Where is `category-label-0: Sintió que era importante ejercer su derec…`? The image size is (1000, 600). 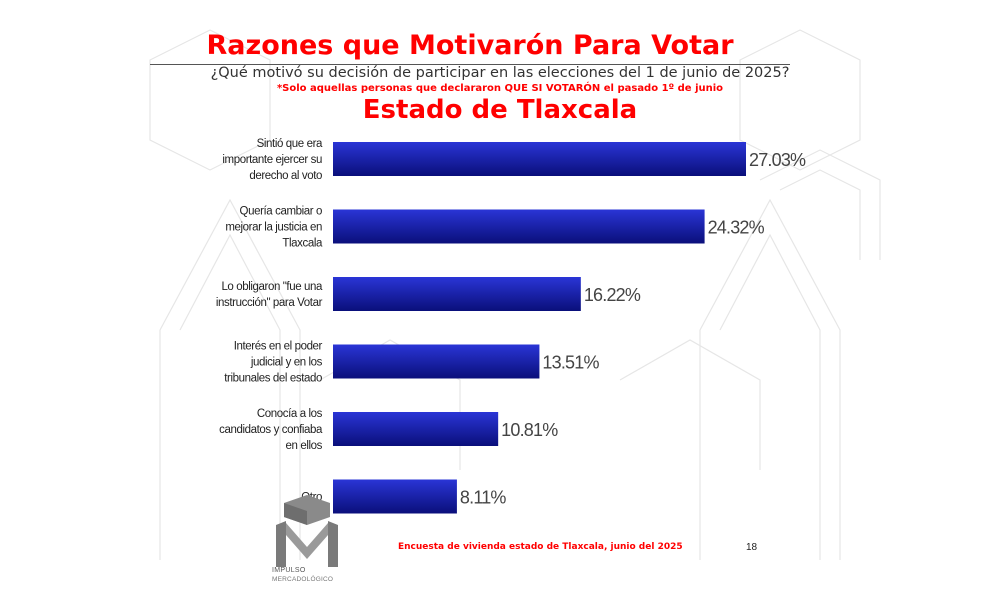 category-label-0: Sintió que era importante ejercer su derec… is located at coordinates (272, 160).